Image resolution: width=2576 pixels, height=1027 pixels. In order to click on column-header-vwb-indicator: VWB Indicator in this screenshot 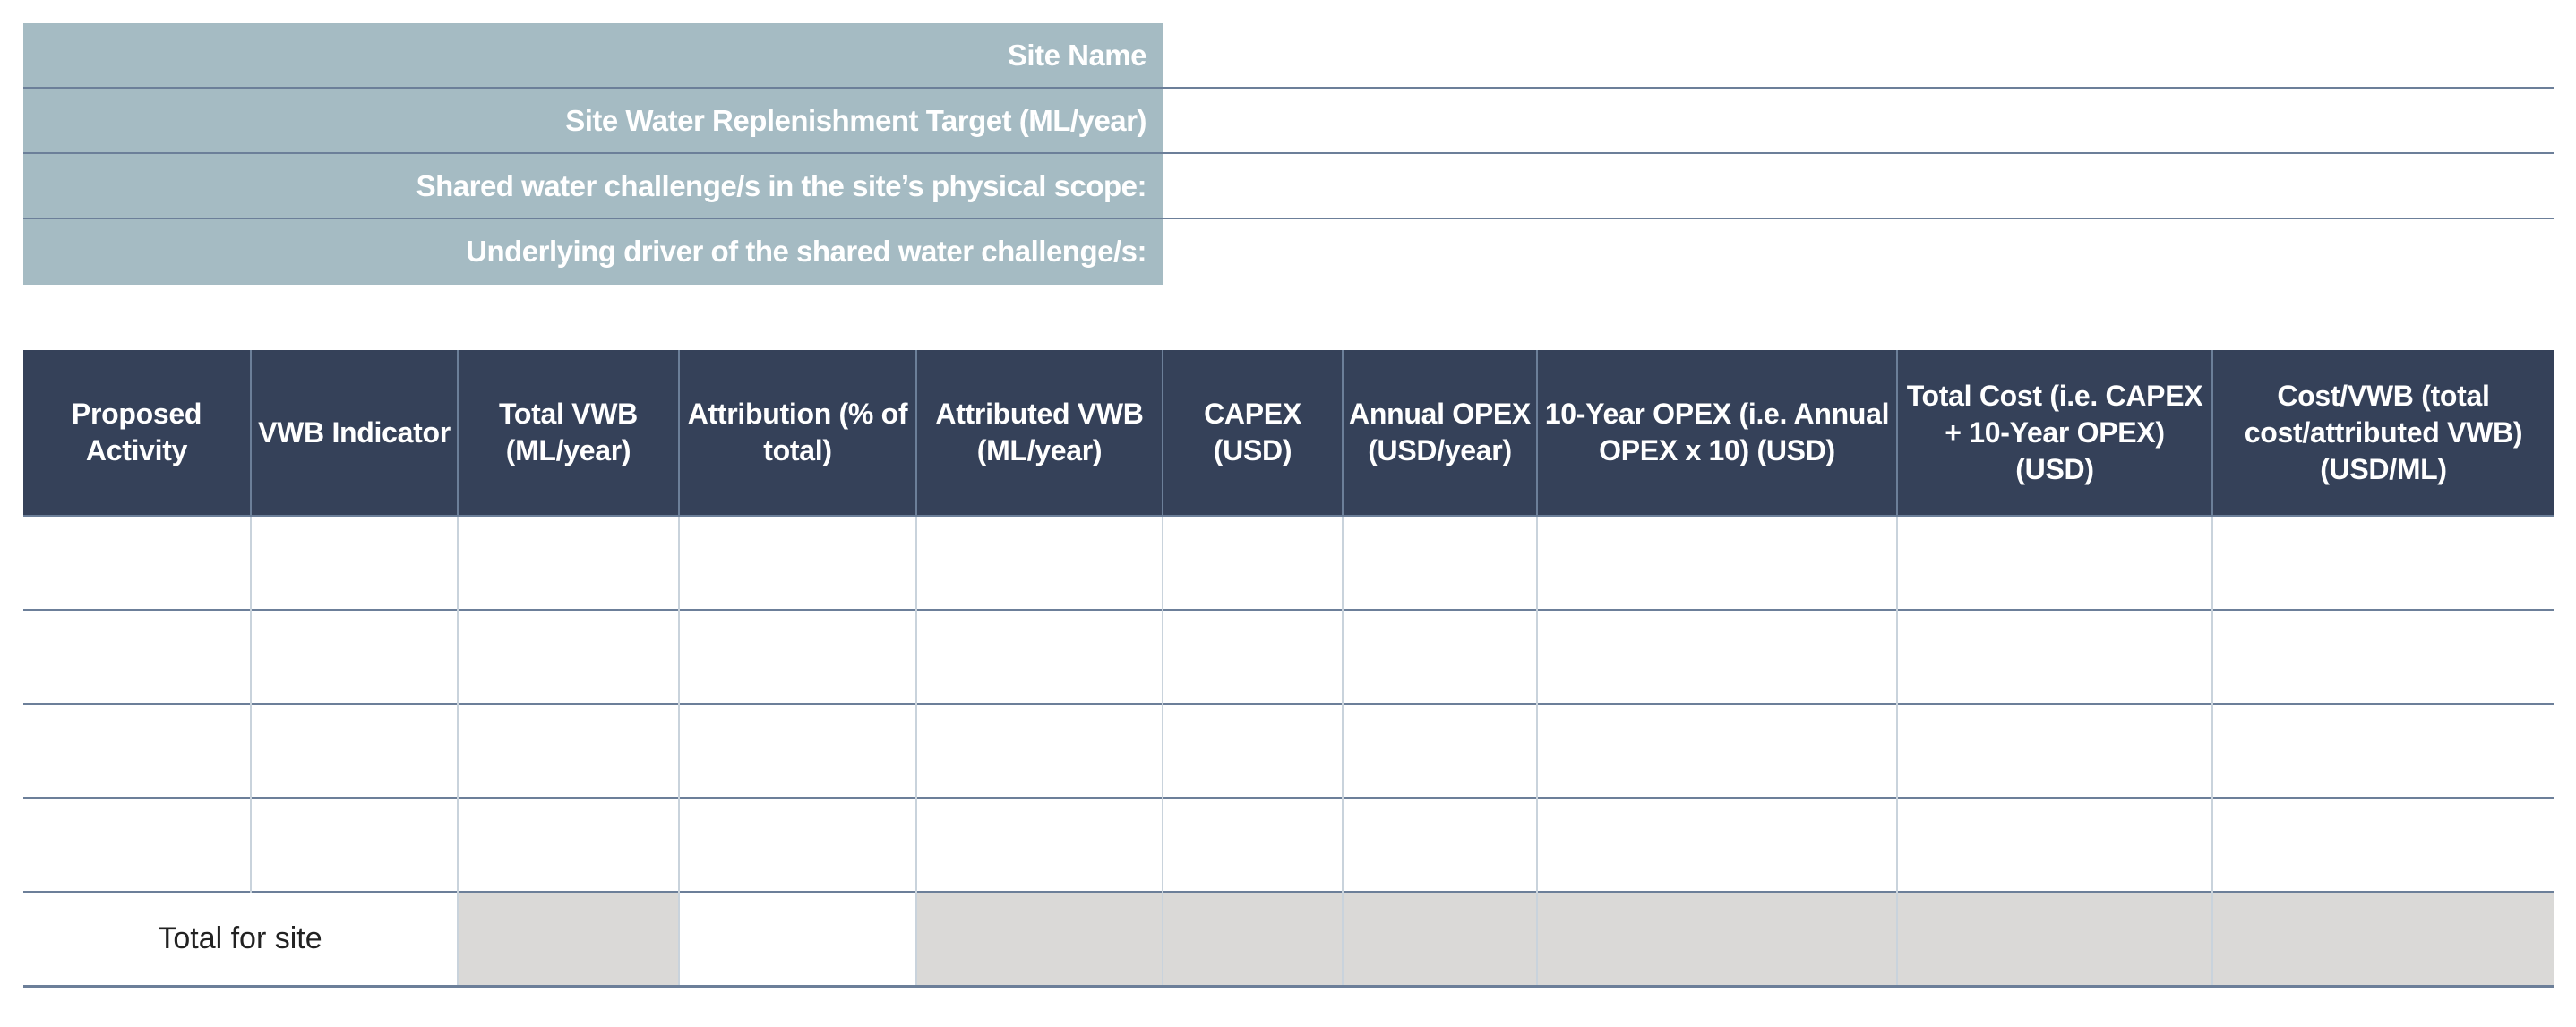, I will do `click(354, 433)`.